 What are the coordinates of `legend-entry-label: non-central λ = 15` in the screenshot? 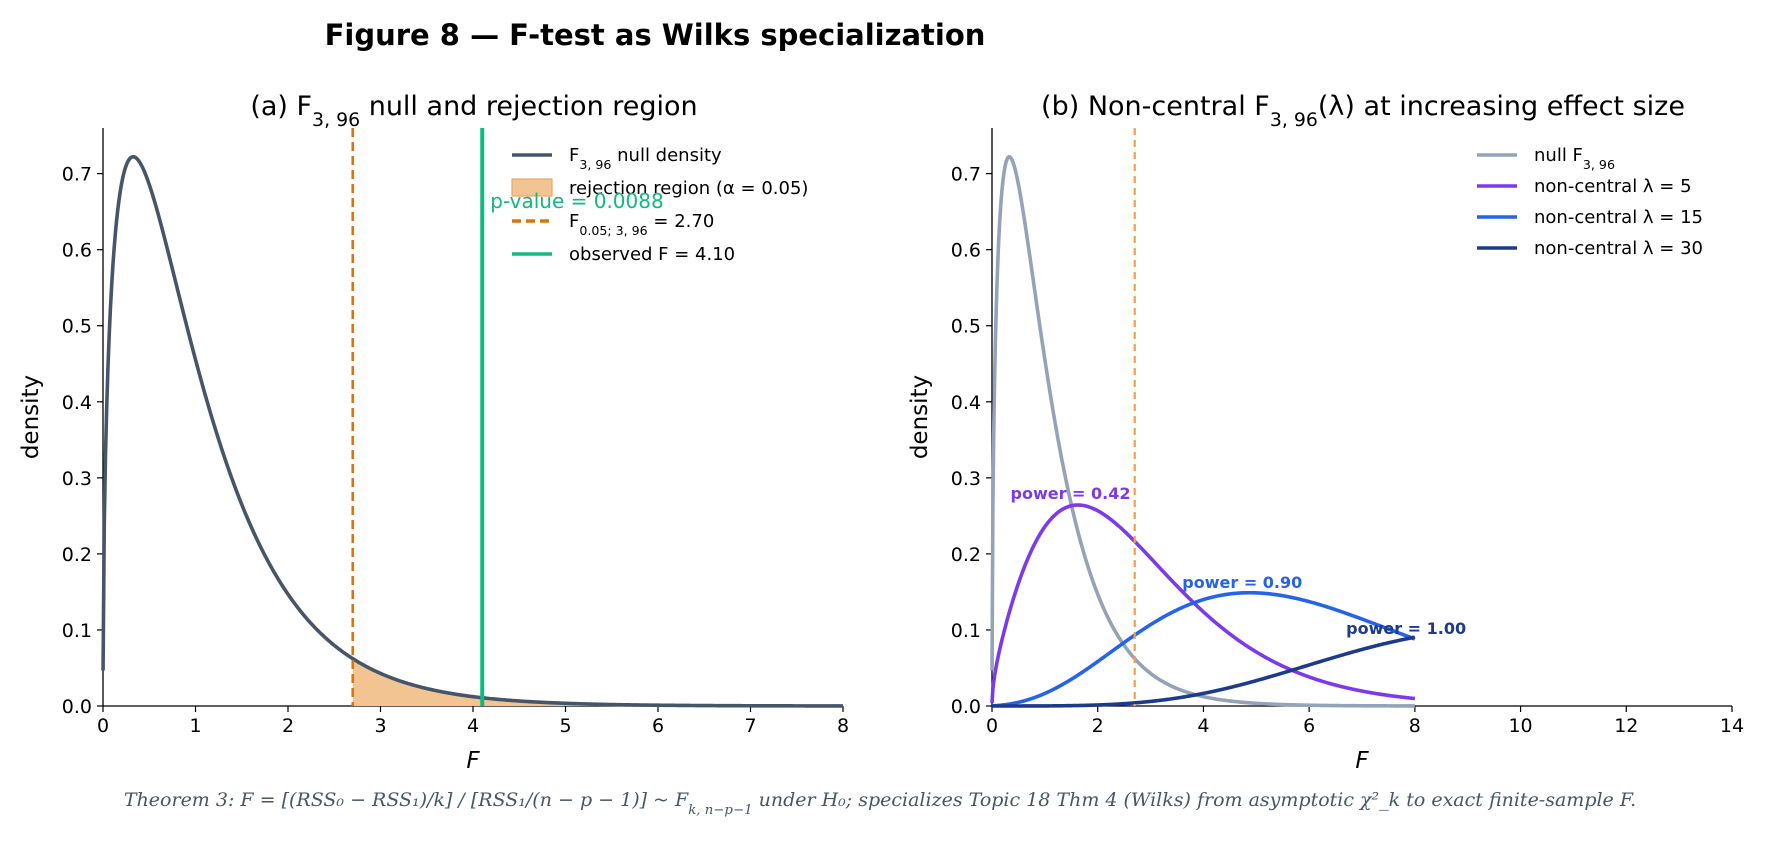 It's located at (1618, 217).